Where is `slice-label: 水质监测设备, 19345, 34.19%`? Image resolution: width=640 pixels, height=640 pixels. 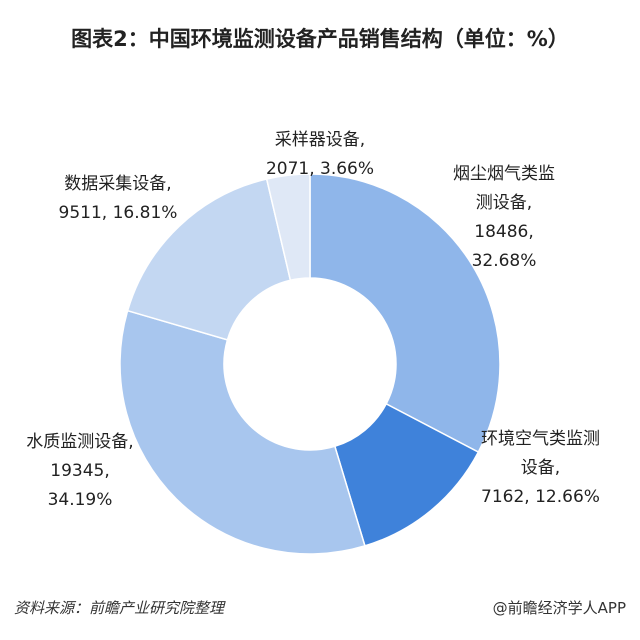
slice-label: 水质监测设备, 19345, 34.19% is located at coordinates (80, 471).